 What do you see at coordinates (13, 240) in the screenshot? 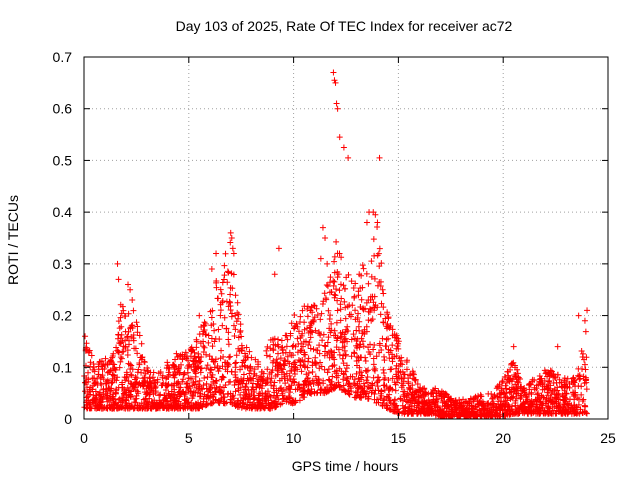
I see `y-axis-label: ROTI / TECUs` at bounding box center [13, 240].